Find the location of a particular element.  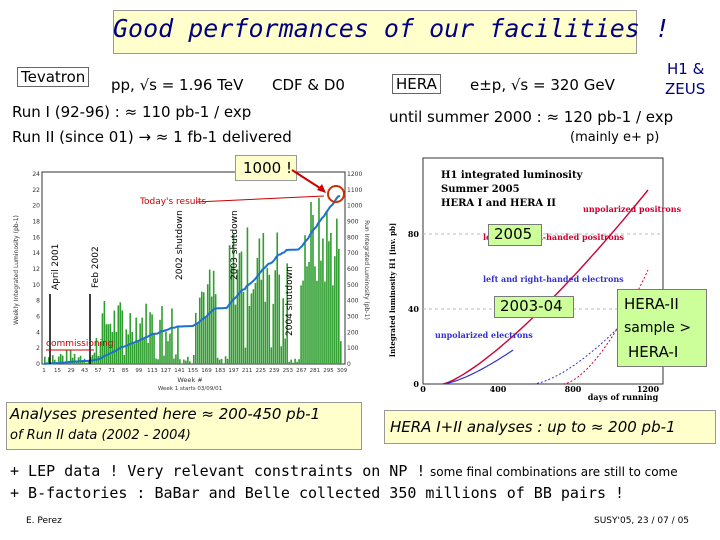

tevatron-bars is located at coordinates (193, 280).